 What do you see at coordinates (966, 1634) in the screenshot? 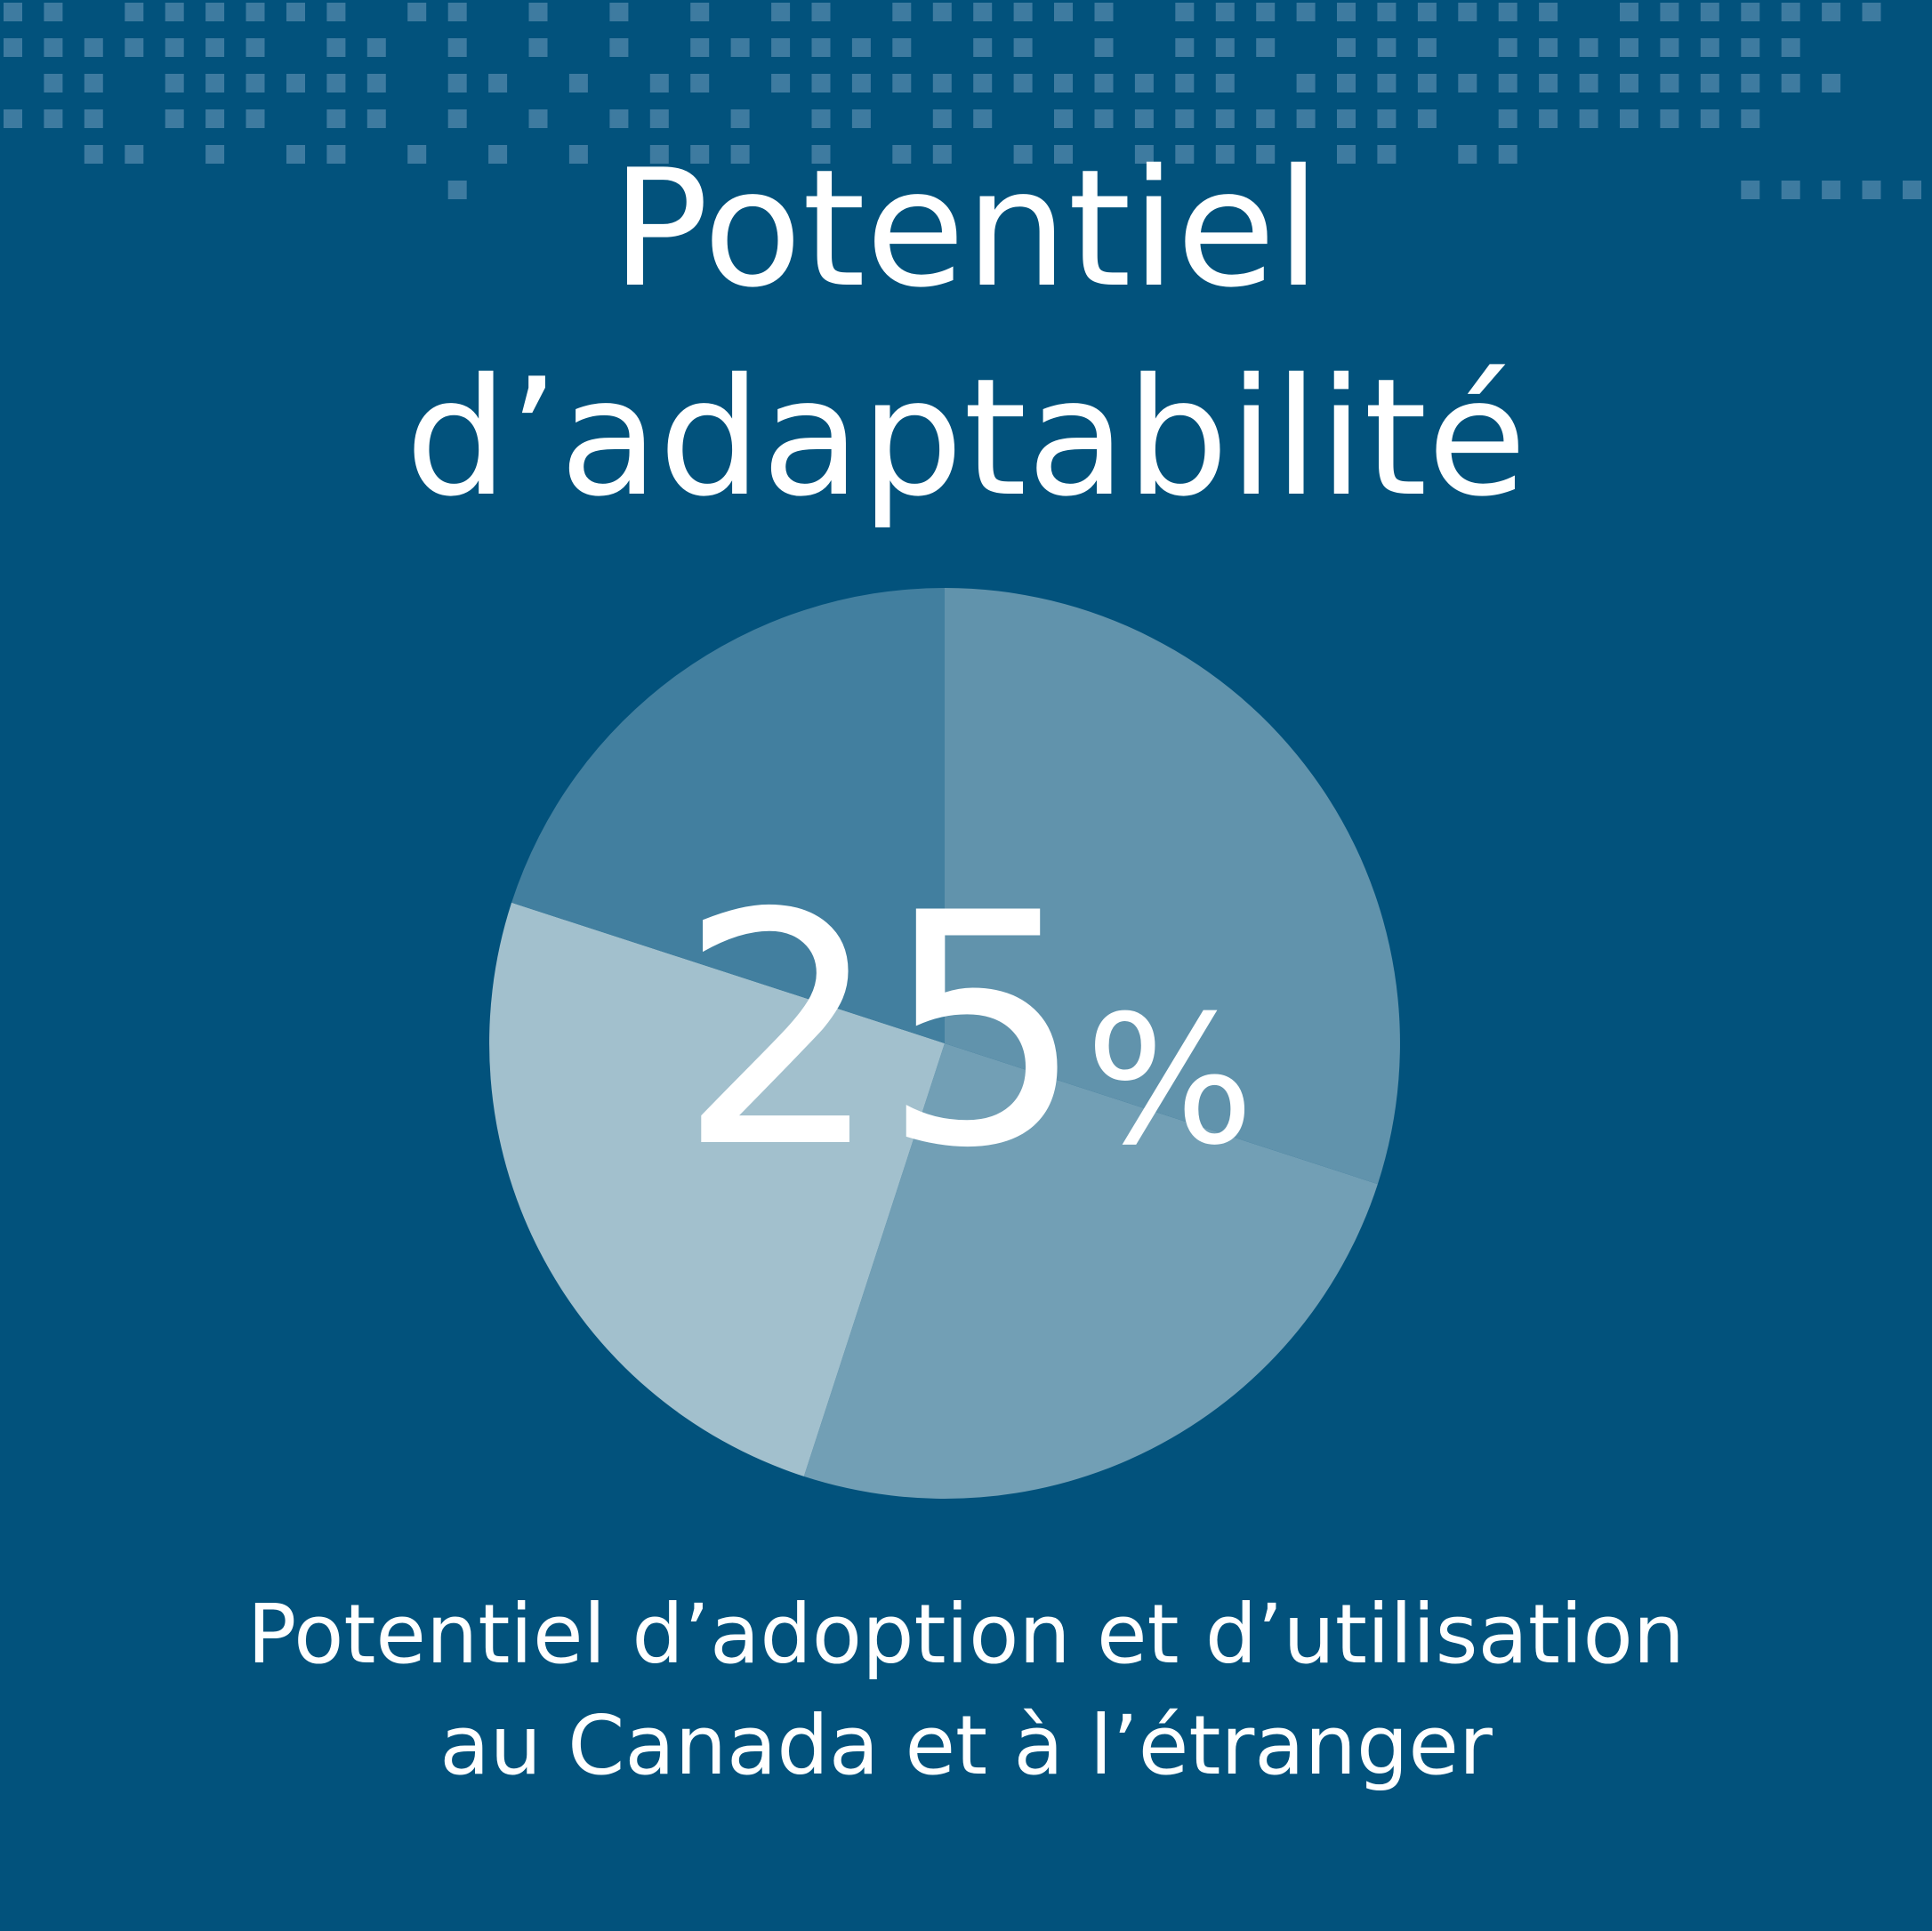
I see `caption-line-1: Potentiel d’adoption et d’utilisation` at bounding box center [966, 1634].